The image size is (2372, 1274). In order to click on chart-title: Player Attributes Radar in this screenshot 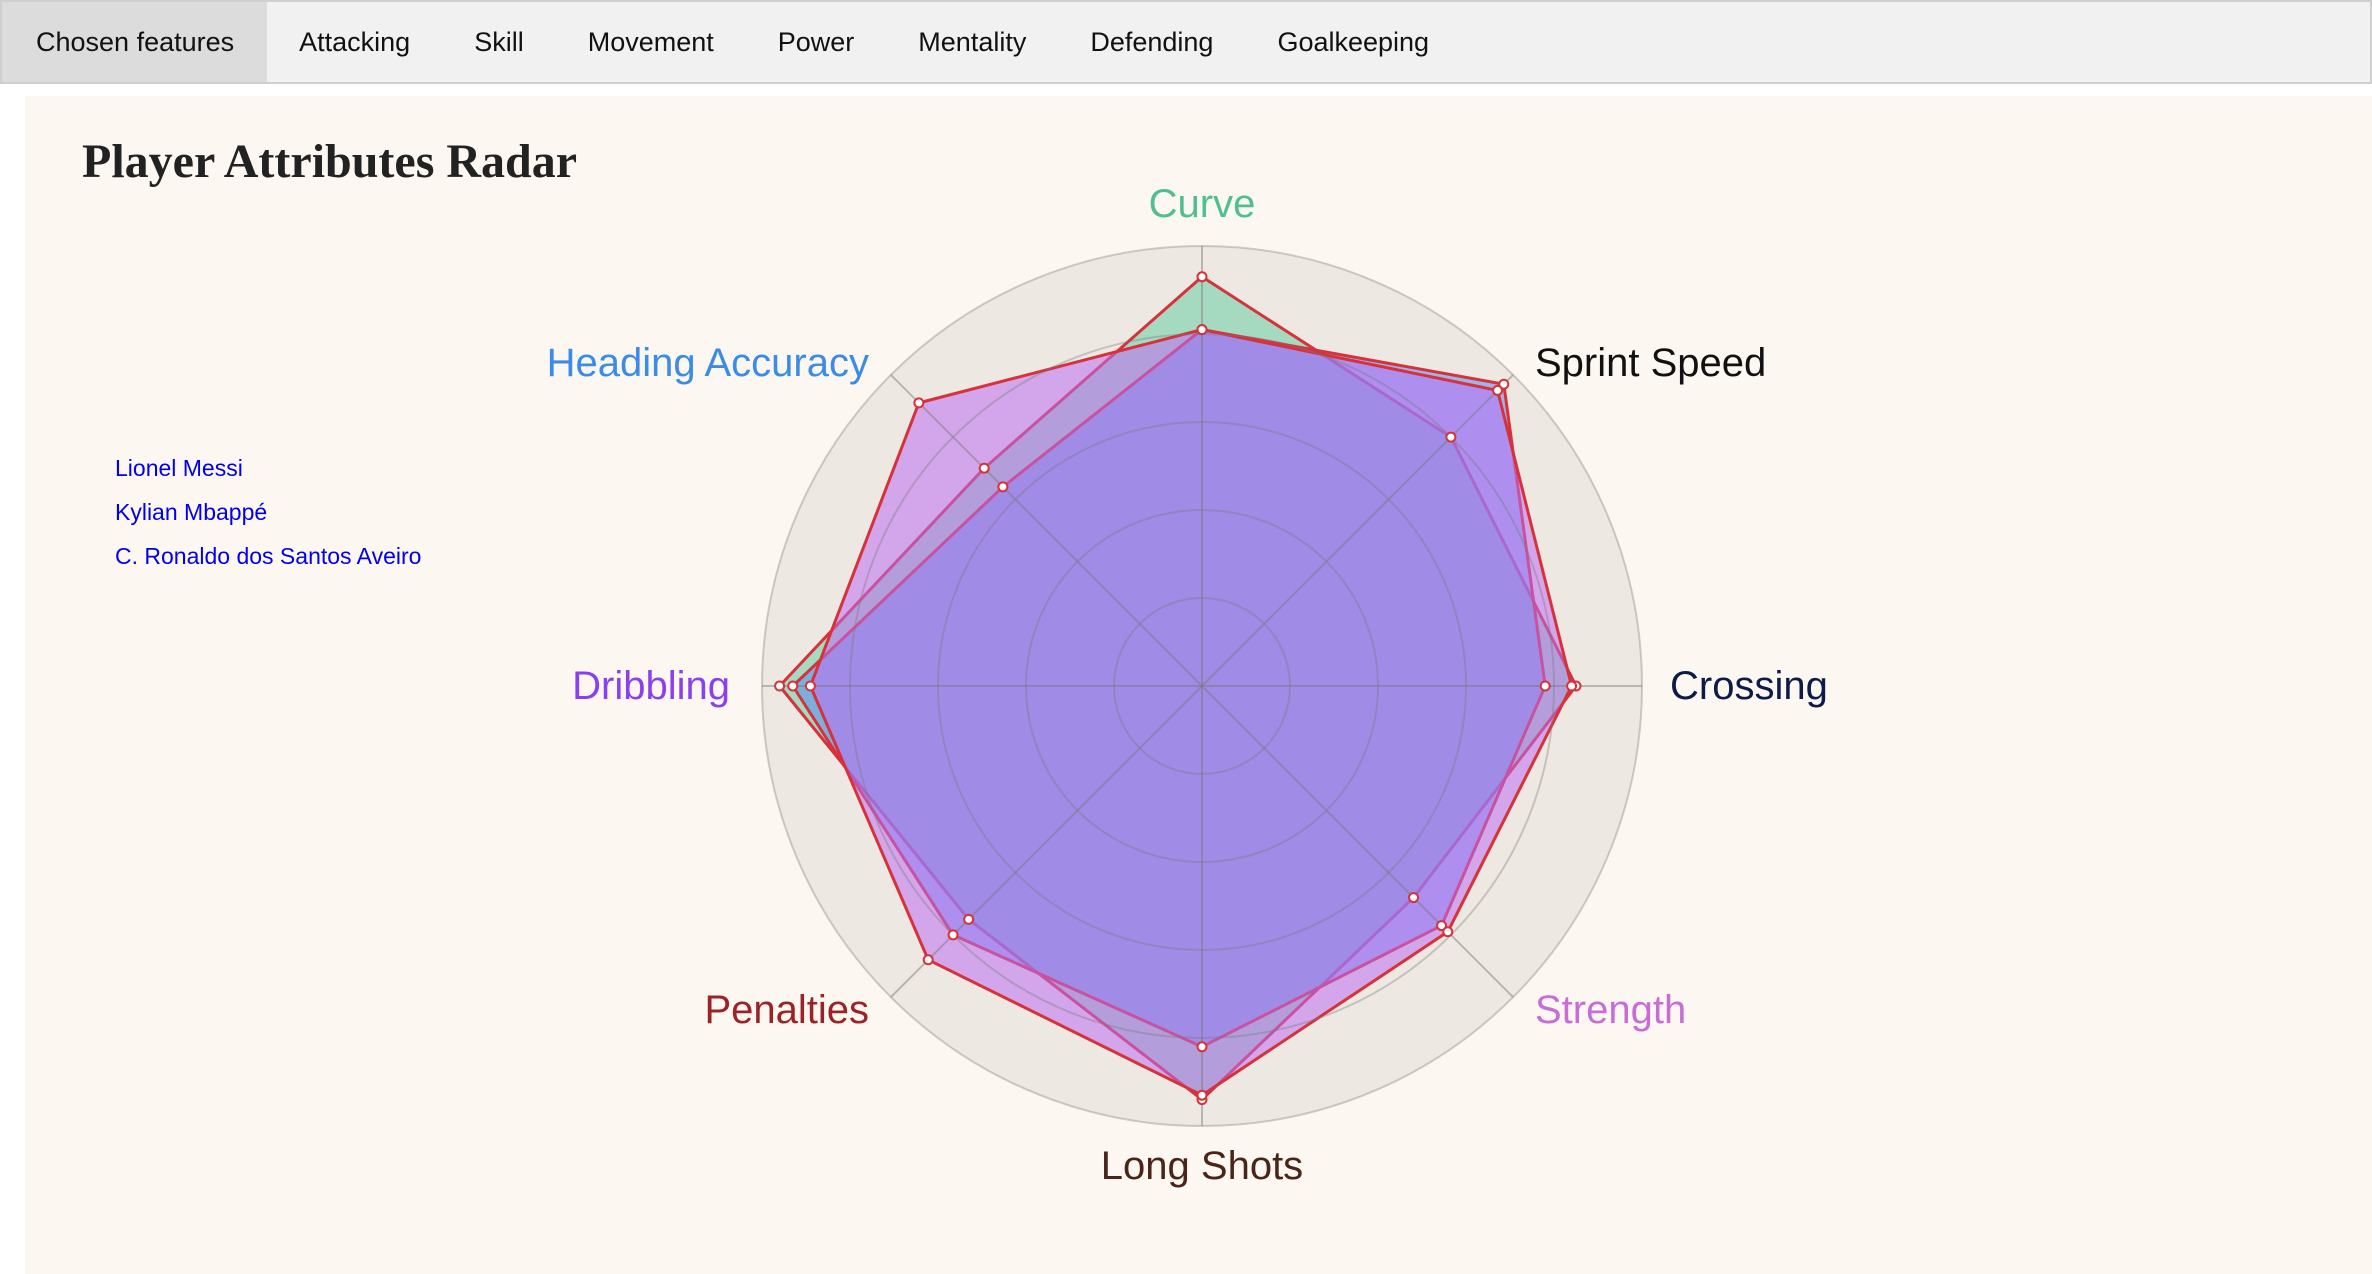, I will do `click(330, 161)`.